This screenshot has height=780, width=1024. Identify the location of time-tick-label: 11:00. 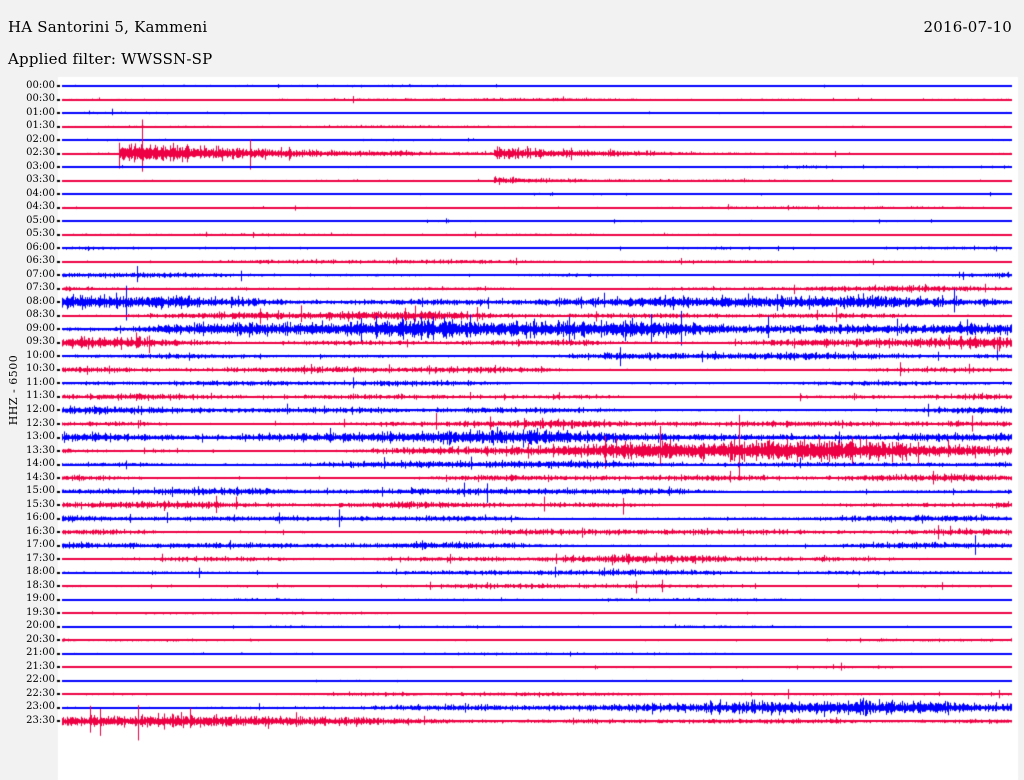
(40, 382).